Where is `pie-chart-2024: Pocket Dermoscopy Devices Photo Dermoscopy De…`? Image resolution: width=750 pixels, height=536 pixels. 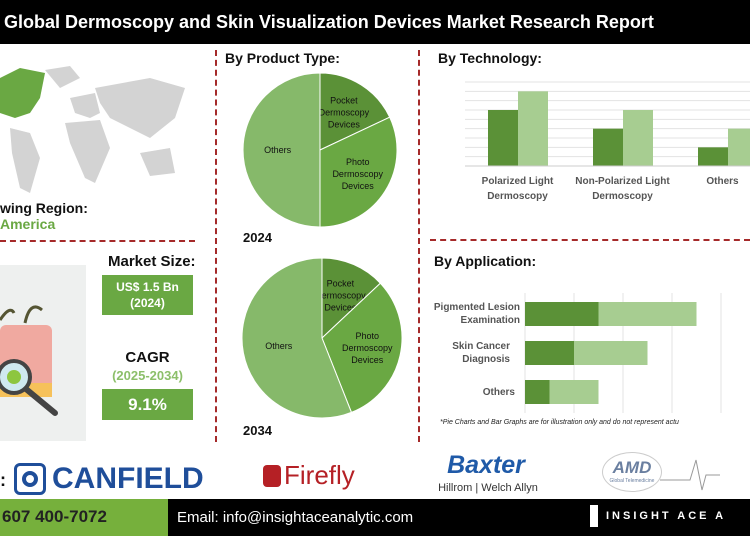
pie-chart-2024: Pocket Dermoscopy Devices Photo Dermoscopy De… is located at coordinates (320, 150).